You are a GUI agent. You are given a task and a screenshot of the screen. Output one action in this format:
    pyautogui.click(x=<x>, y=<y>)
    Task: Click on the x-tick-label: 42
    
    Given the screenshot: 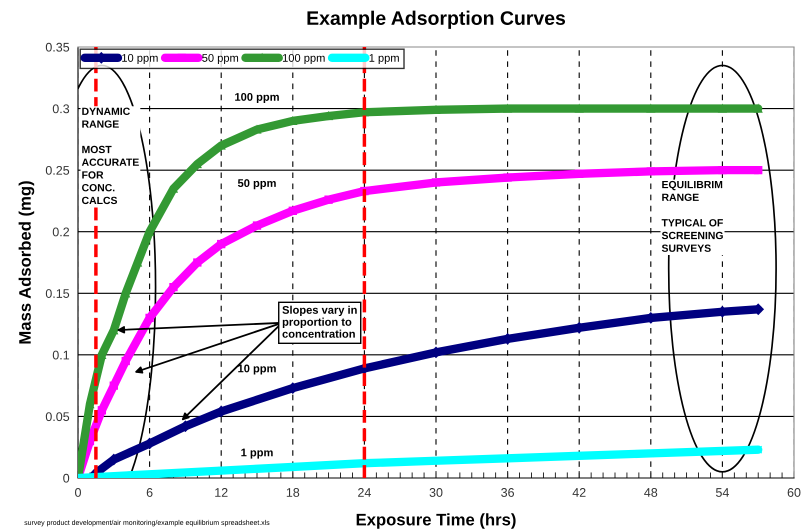 What is the action you would take?
    pyautogui.click(x=579, y=492)
    